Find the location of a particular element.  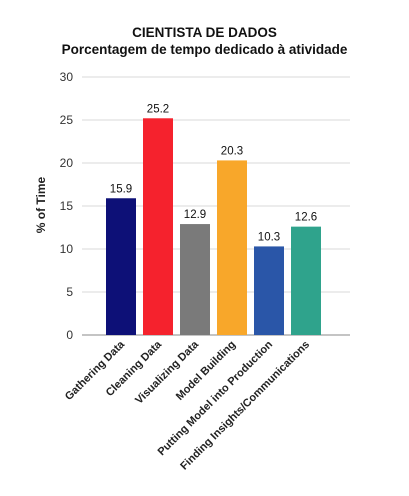

value-label: 10.3 is located at coordinates (269, 237).